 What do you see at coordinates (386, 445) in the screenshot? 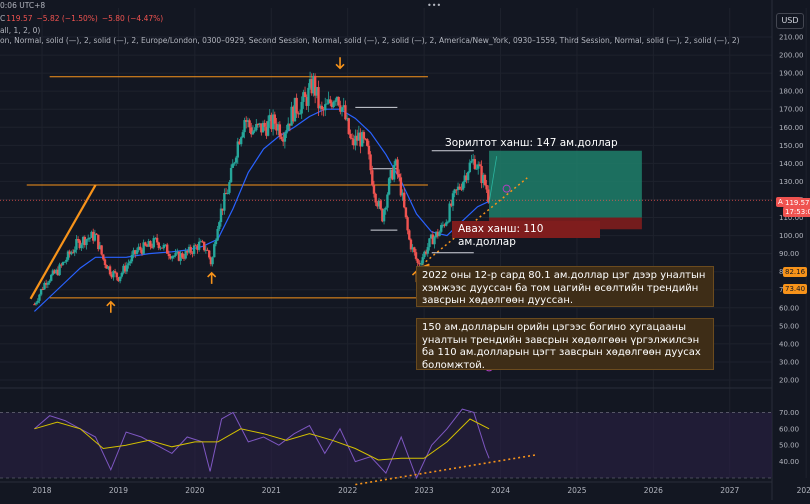
I see `rsi-band` at bounding box center [386, 445].